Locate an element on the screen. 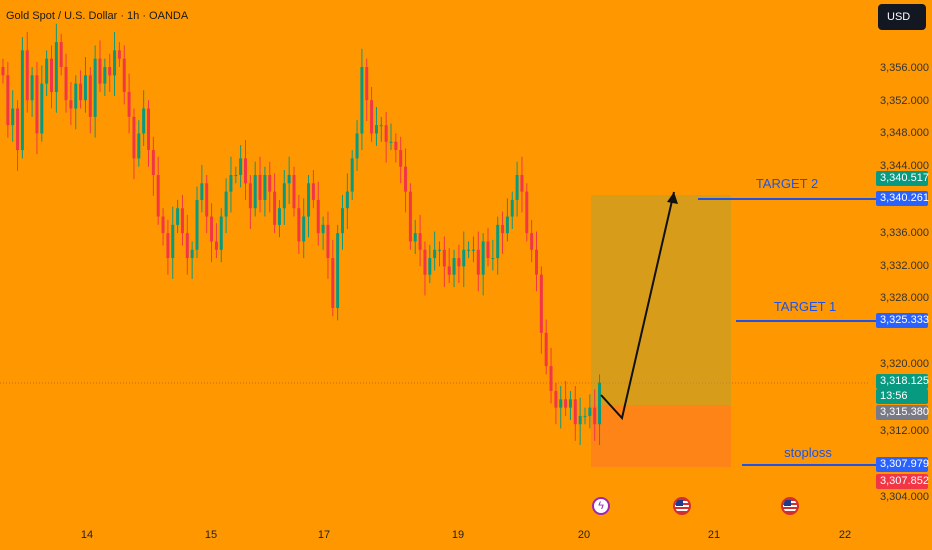  price-tick: 3,304.000 is located at coordinates (904, 497).